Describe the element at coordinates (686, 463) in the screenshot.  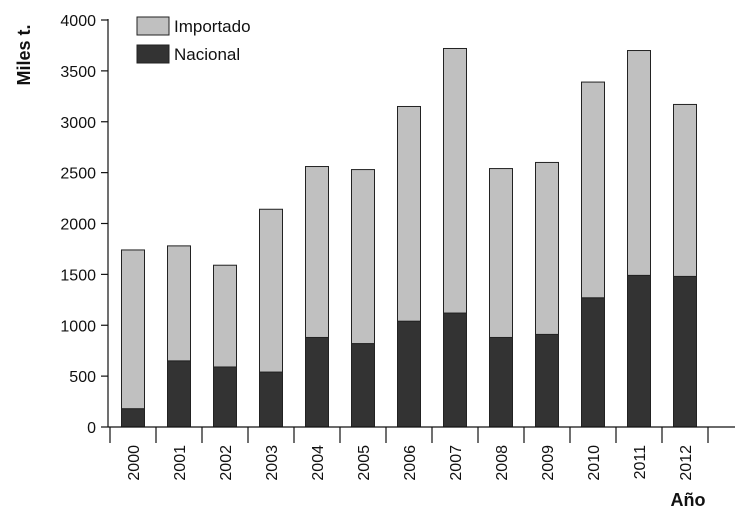
I see `x-tick-label-2012: 2012` at that location.